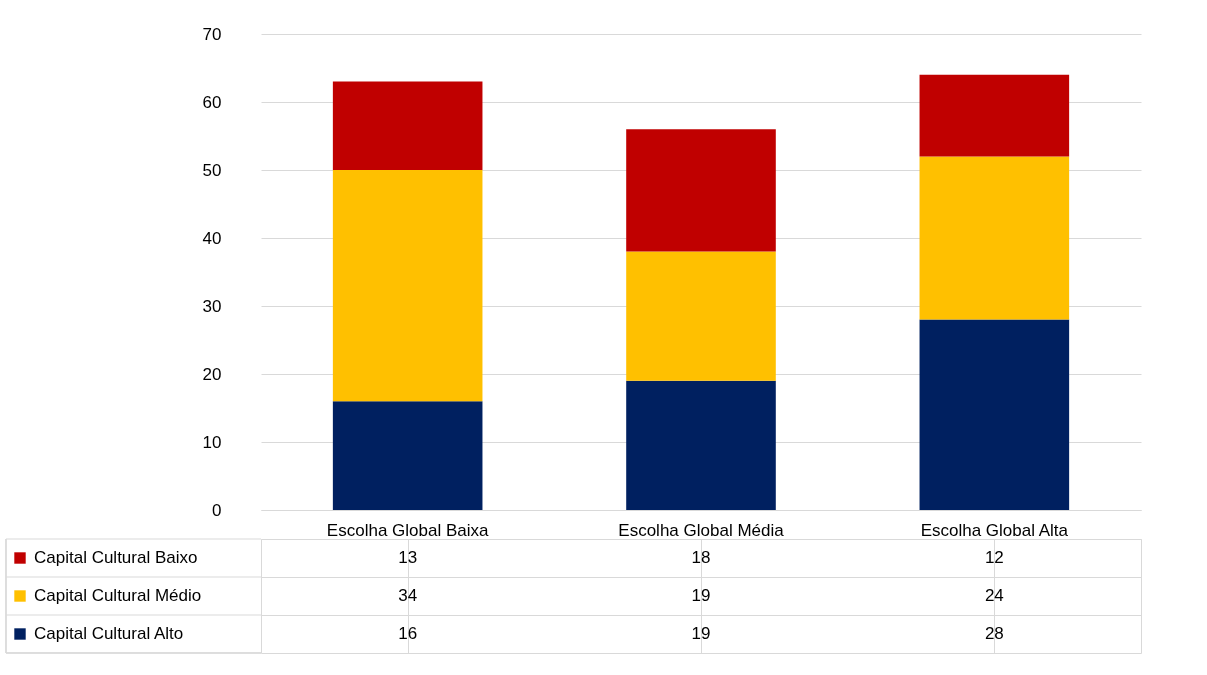 The height and width of the screenshot is (675, 1207). Describe the element at coordinates (212, 34) in the screenshot. I see `y-tick-label: 70` at that location.